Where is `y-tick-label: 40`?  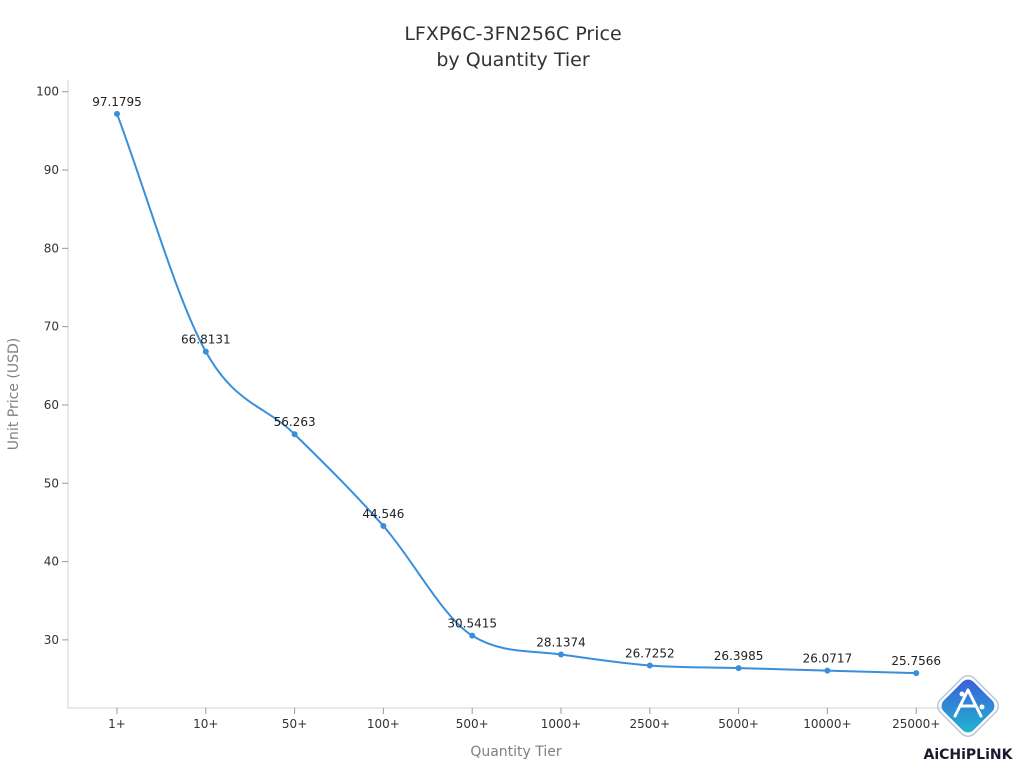 y-tick-label: 40 is located at coordinates (51, 562).